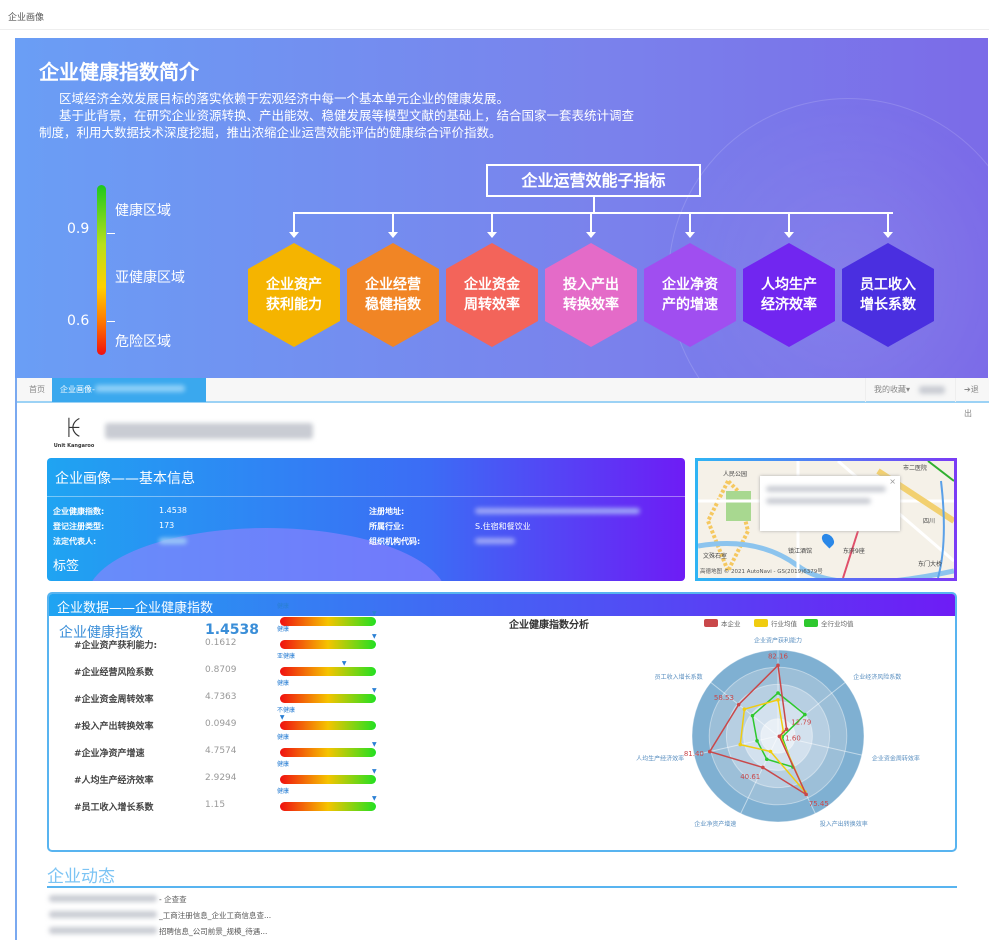 The image size is (989, 940). What do you see at coordinates (503, 398) in the screenshot?
I see `tab-bar: 首页 企业画像- 我的收藏▾ ➔退出` at bounding box center [503, 398].